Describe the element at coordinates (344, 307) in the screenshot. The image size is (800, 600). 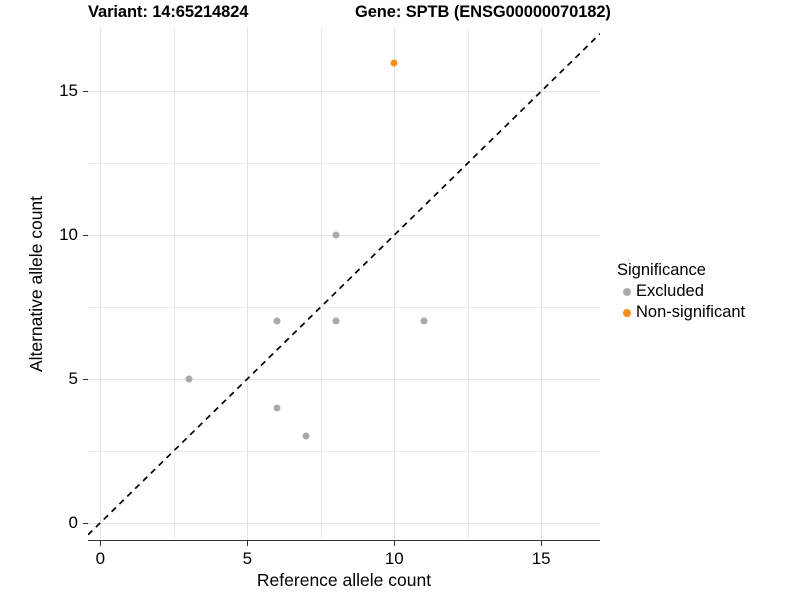
I see `gridline-horizontal-7.5` at that location.